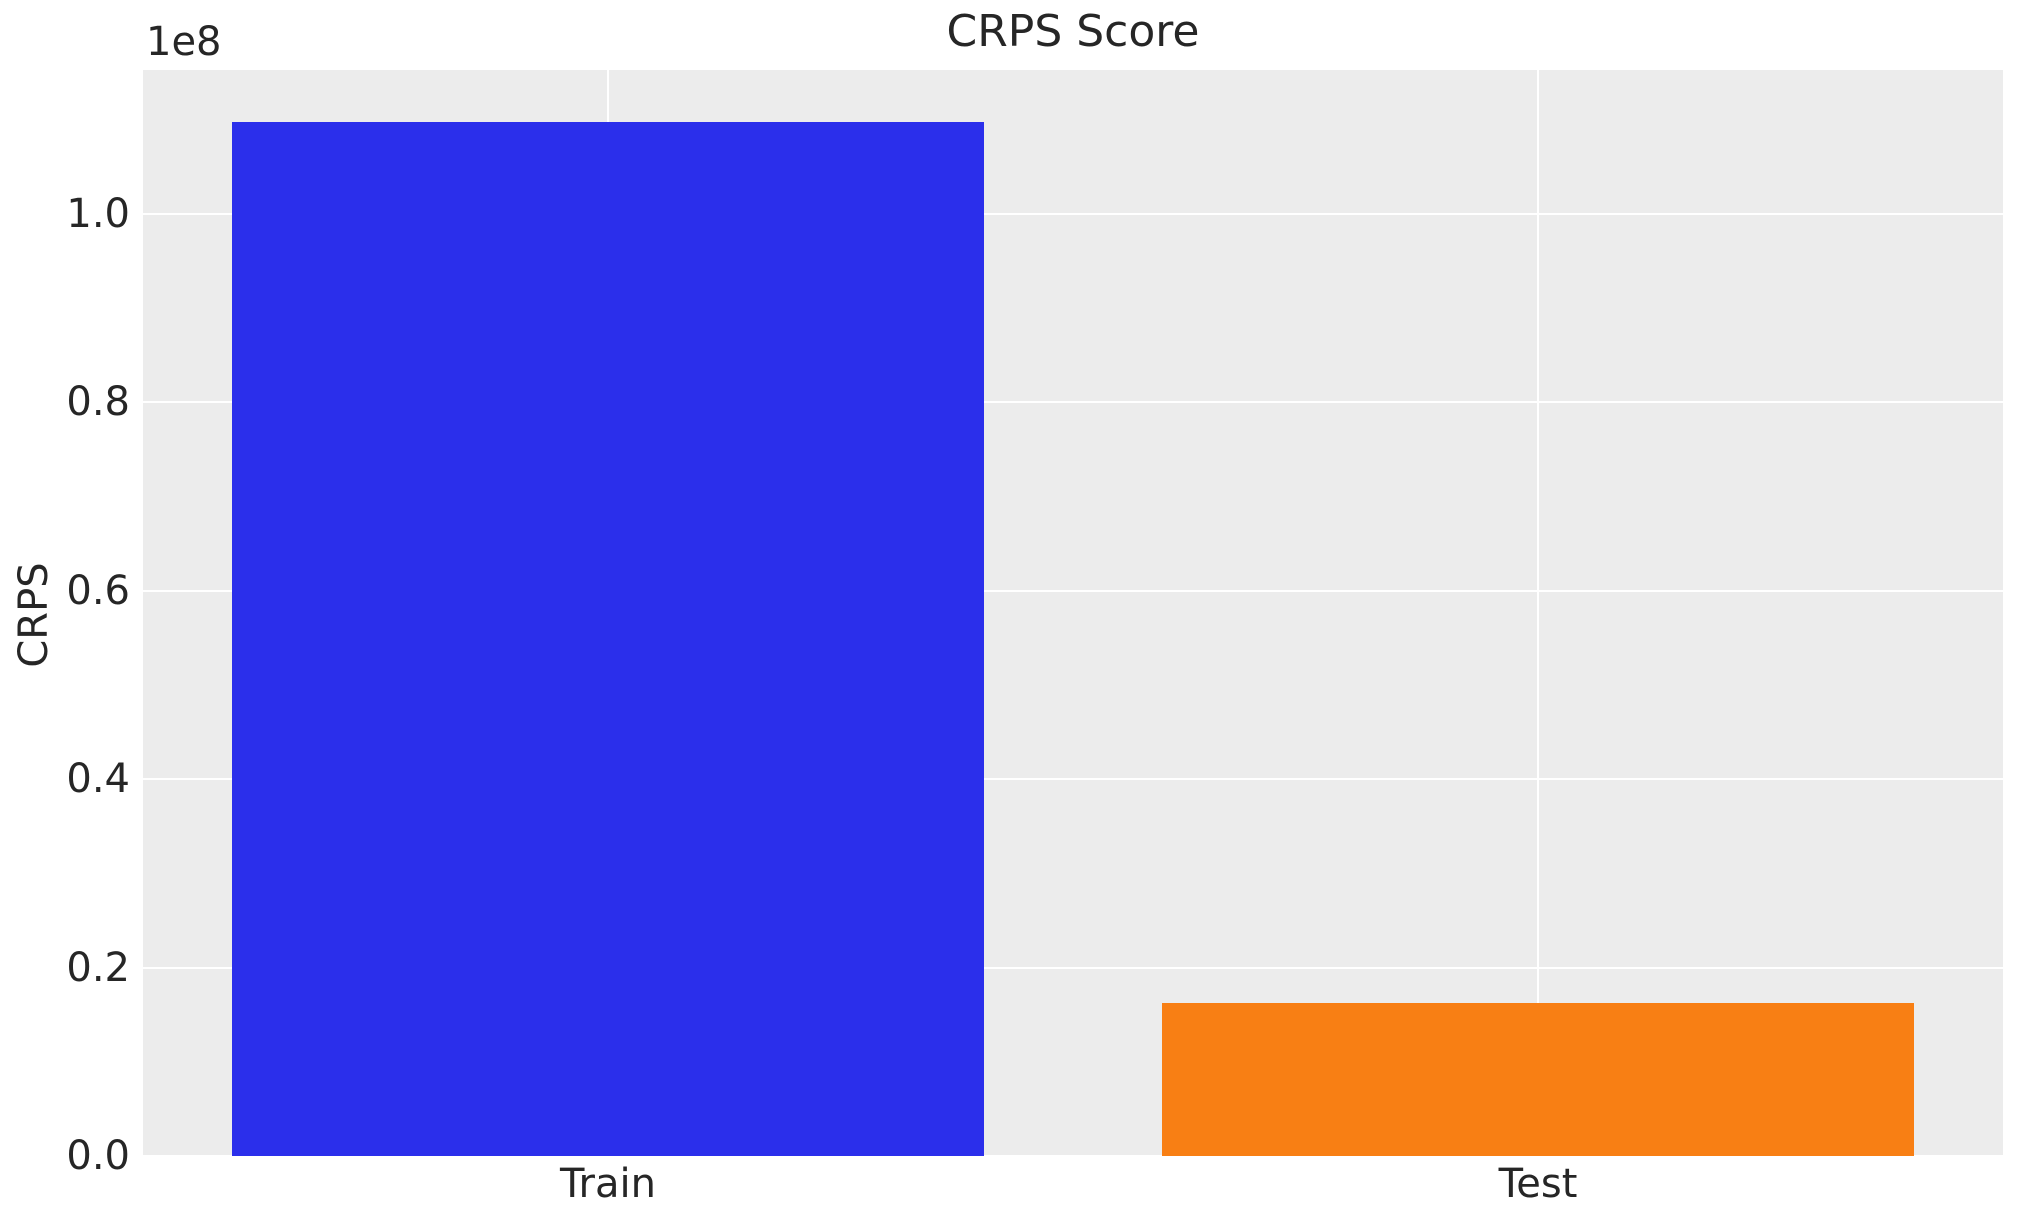 This screenshot has height=1223, width=2023. I want to click on y-tick-label: 0.0, so click(98, 1156).